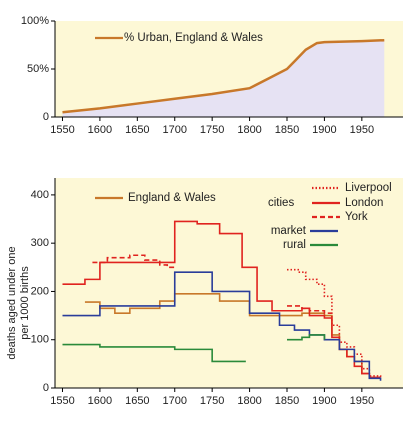  What do you see at coordinates (294, 245) in the screenshot?
I see `legend-label: rural` at bounding box center [294, 245].